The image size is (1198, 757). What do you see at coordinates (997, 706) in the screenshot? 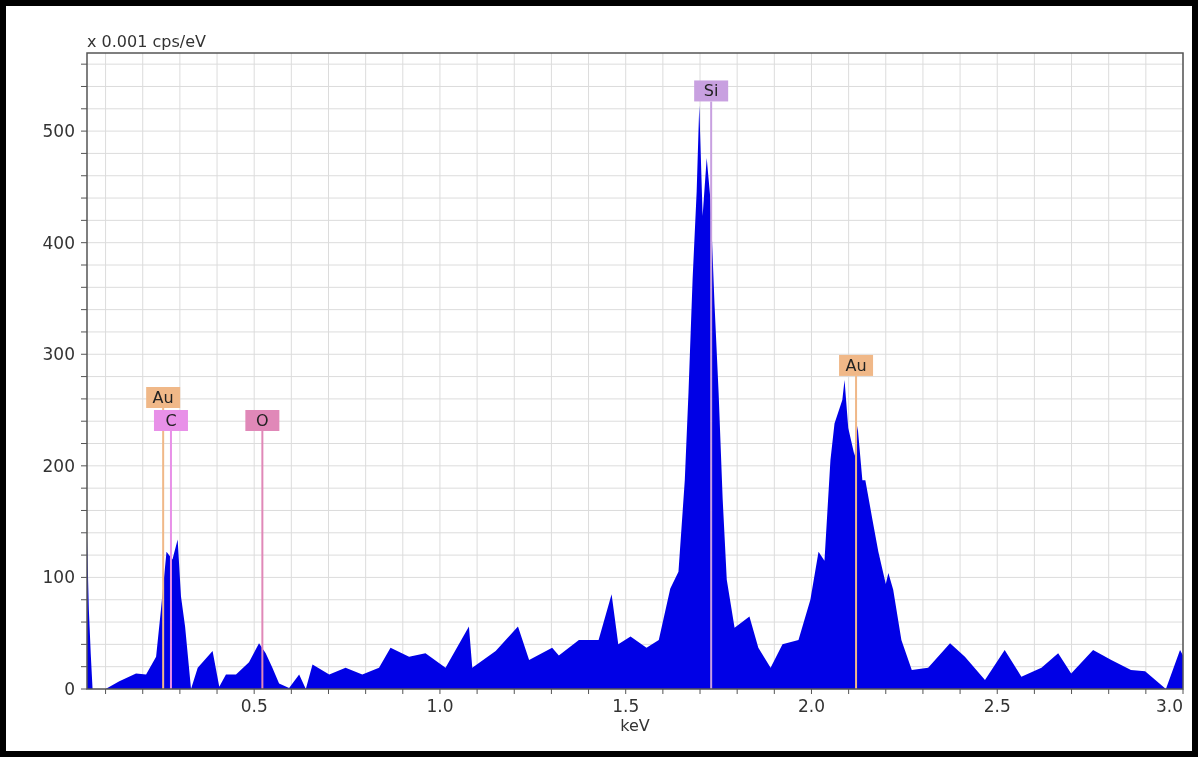
I see `x-tick-label: 2.5` at bounding box center [997, 706].